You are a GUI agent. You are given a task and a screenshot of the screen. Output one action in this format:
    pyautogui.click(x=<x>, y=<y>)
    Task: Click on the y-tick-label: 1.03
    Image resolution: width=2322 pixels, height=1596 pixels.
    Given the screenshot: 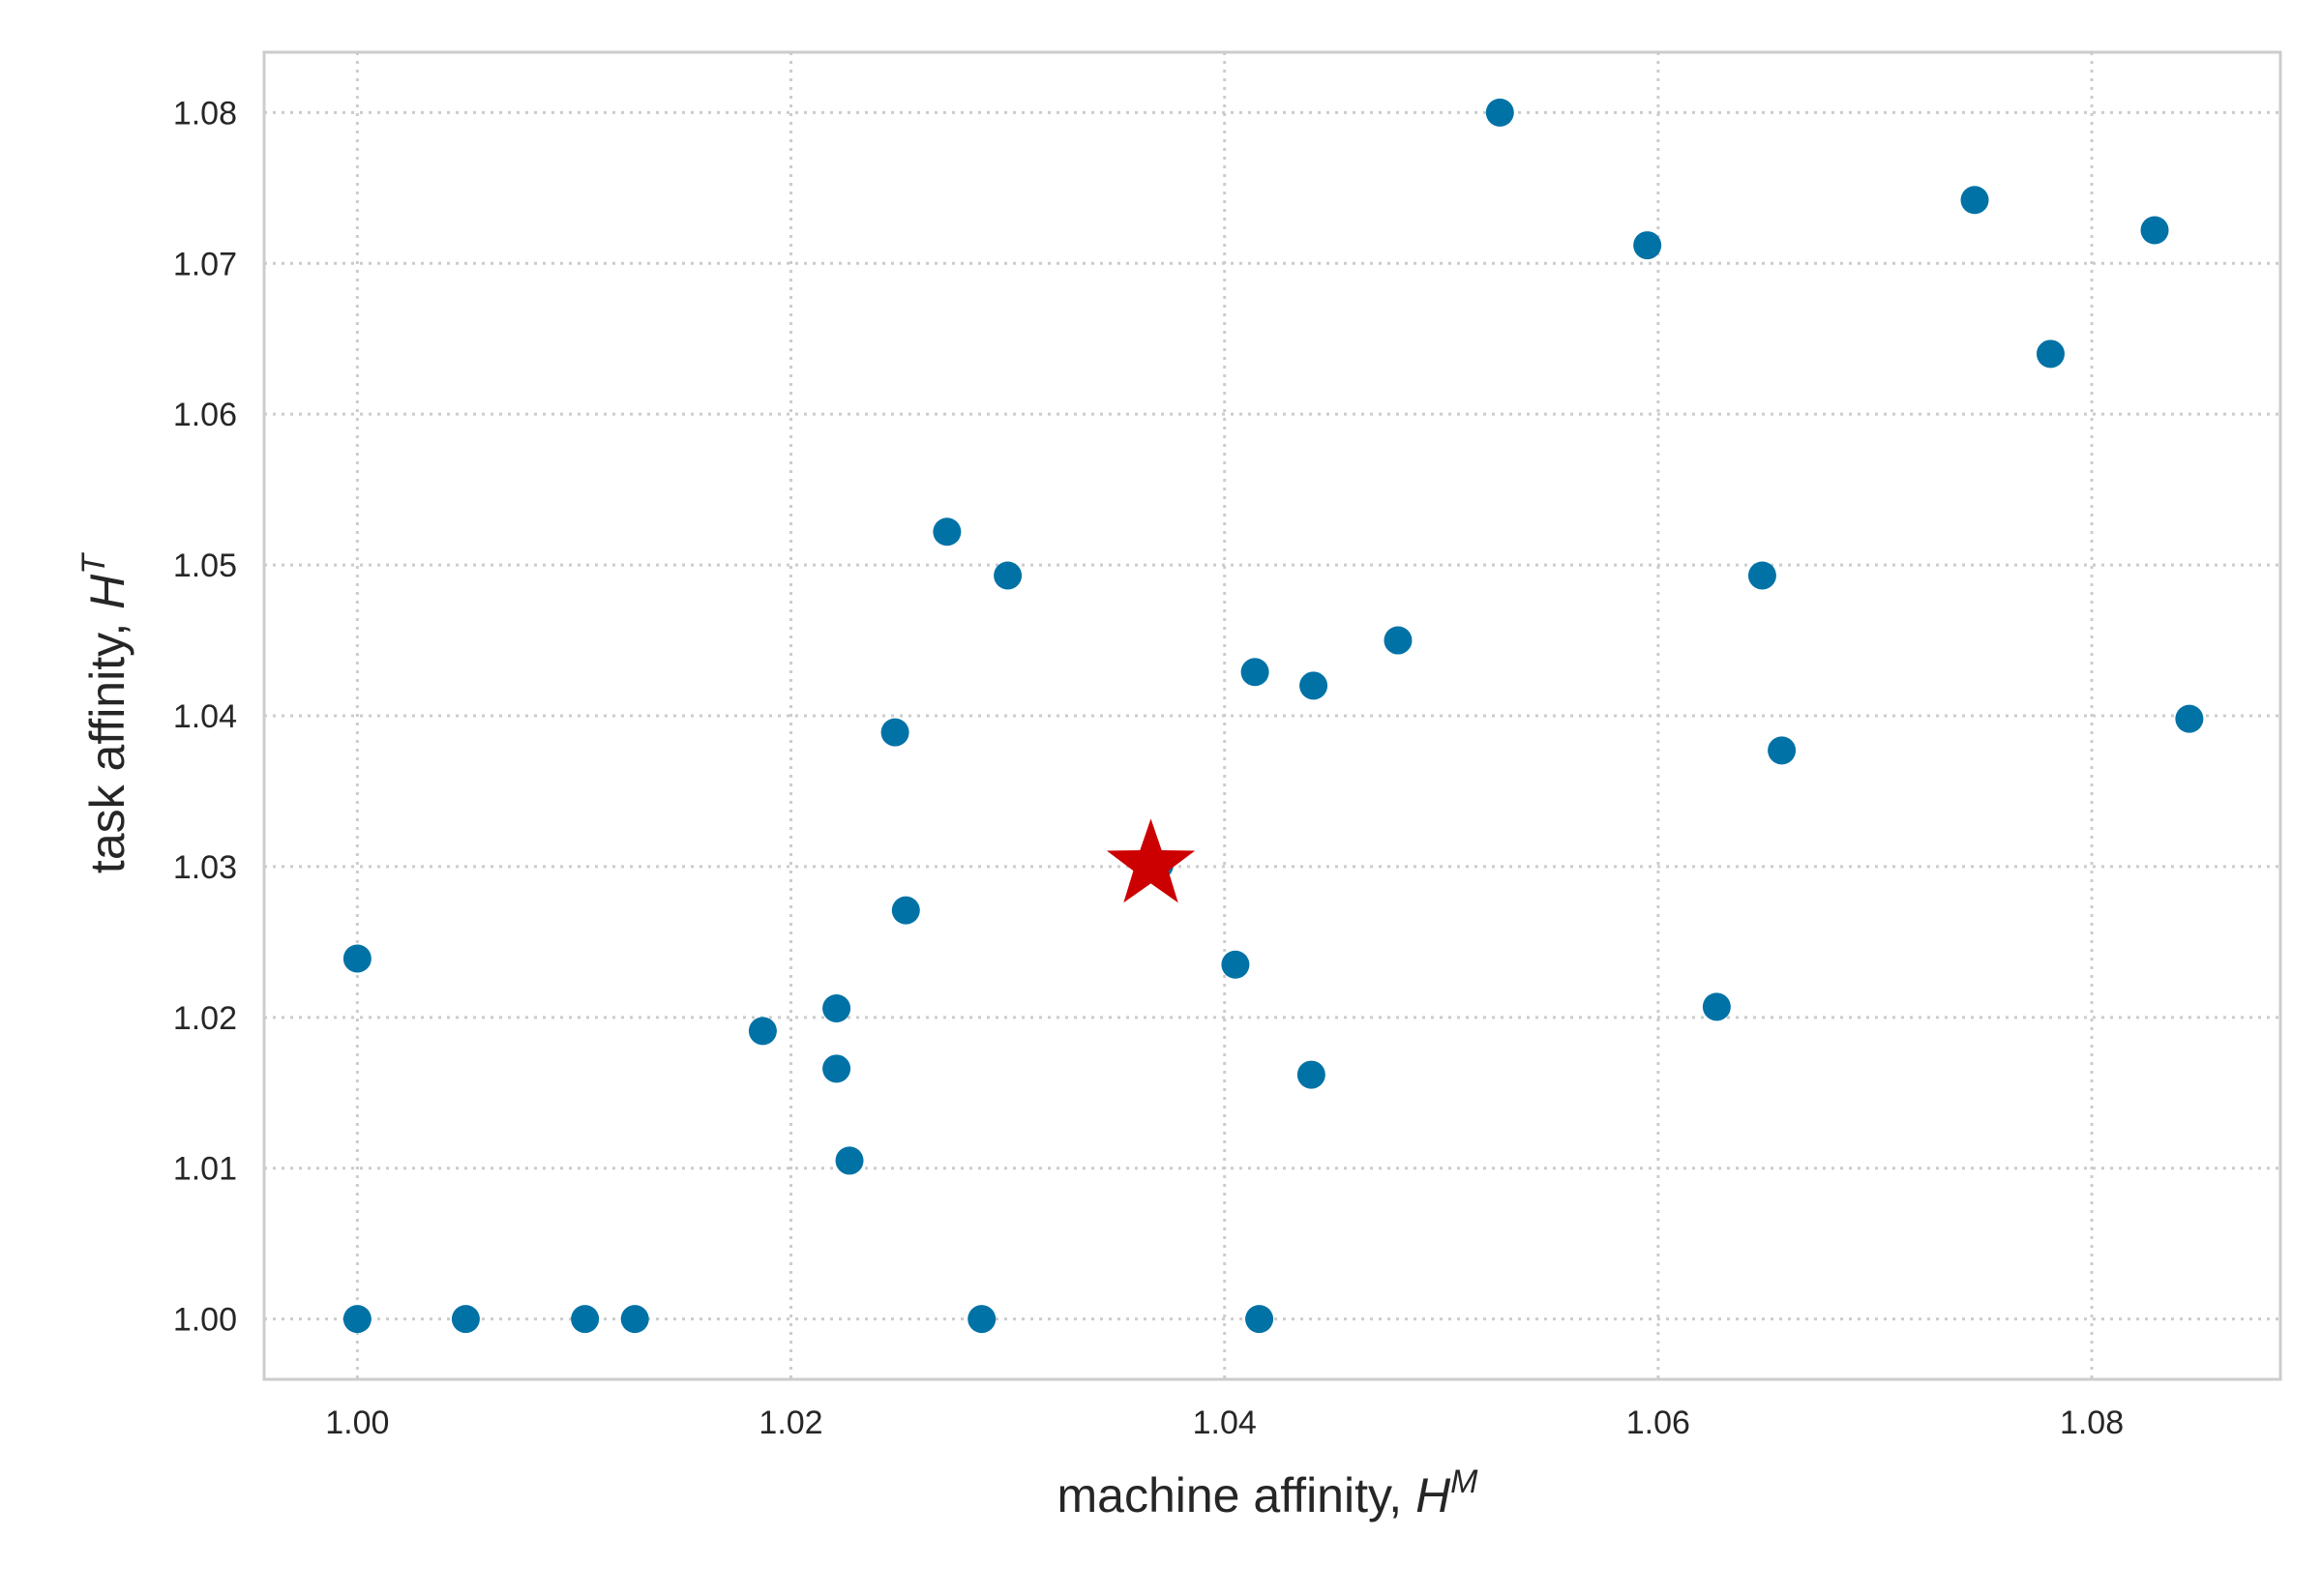 What is the action you would take?
    pyautogui.click(x=205, y=867)
    